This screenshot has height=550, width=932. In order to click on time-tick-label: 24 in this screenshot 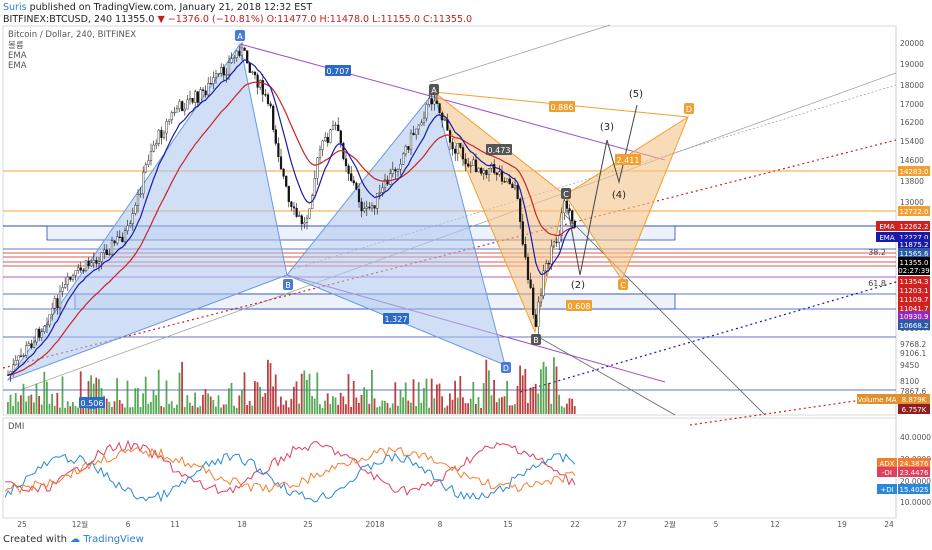, I will do `click(889, 524)`.